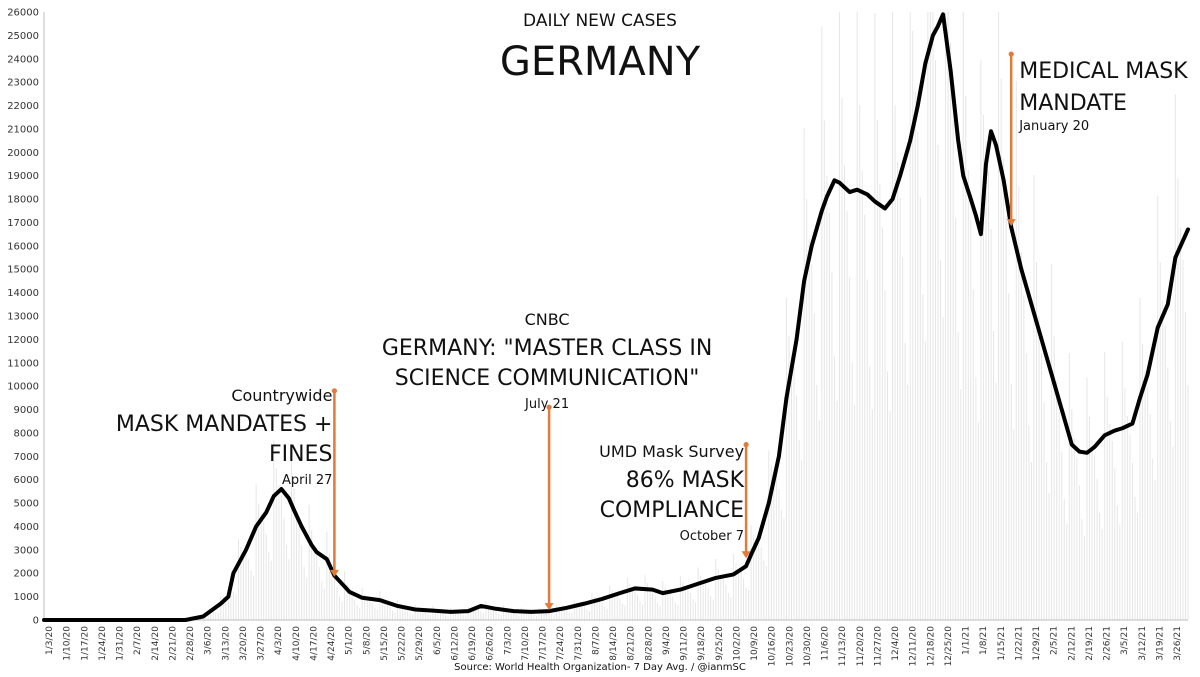  Describe the element at coordinates (191, 643) in the screenshot. I see `x-tick-label: 2/28/20` at that location.